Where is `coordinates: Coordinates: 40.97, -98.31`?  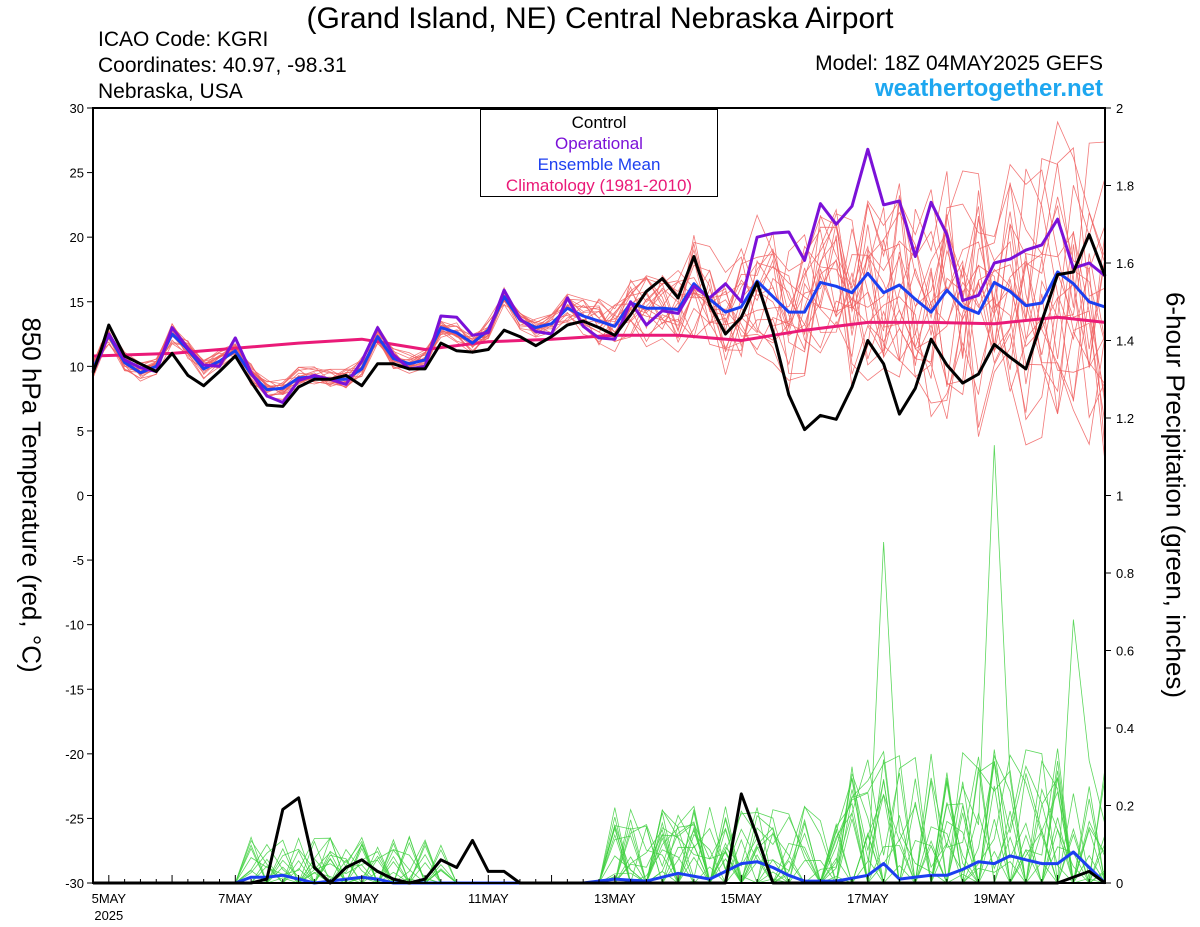 coordinates: Coordinates: 40.97, -98.31 is located at coordinates (222, 65).